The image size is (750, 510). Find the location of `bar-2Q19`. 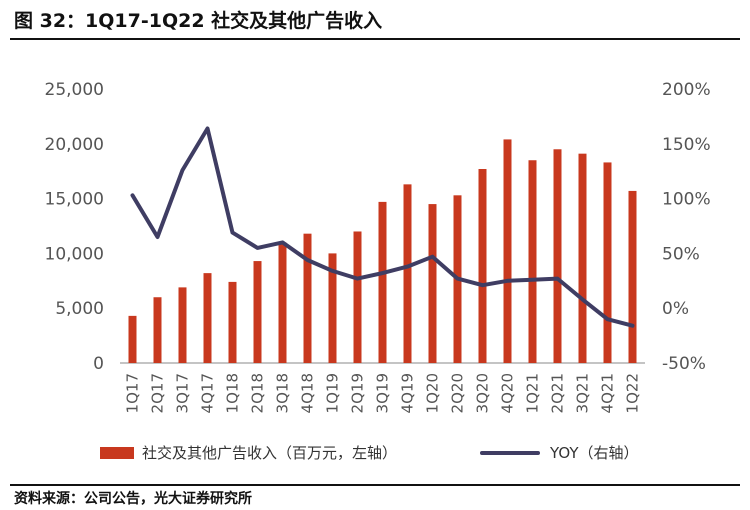

bar-2Q19 is located at coordinates (357, 297).